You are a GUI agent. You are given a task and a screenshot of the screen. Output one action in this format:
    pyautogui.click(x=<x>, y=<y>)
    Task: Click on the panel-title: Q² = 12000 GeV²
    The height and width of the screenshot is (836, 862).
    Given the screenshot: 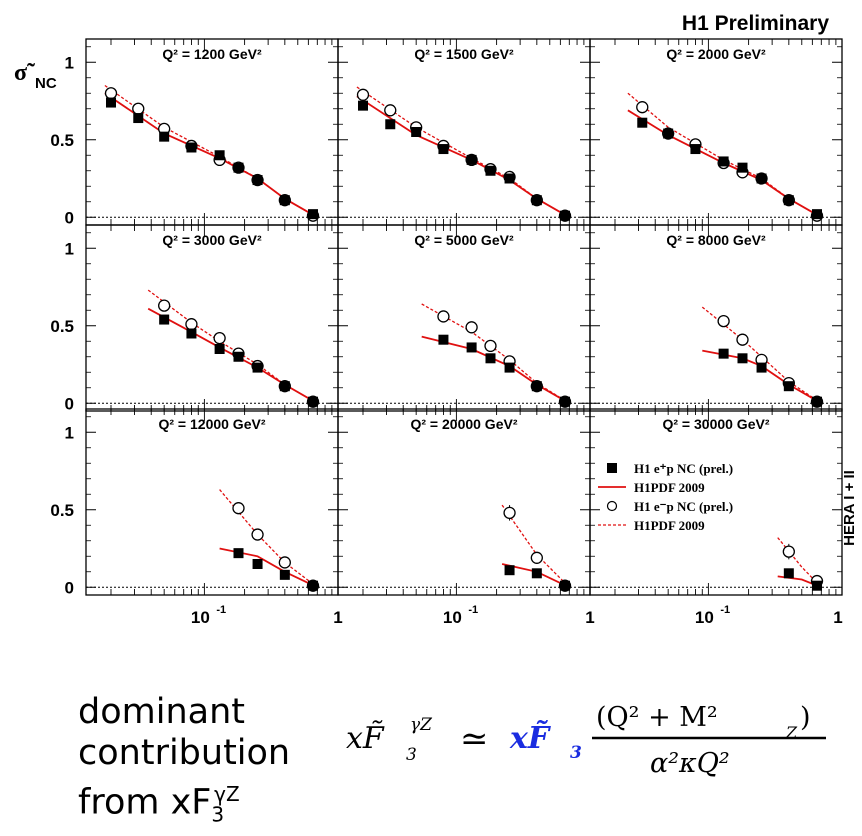 What is the action you would take?
    pyautogui.click(x=211, y=424)
    